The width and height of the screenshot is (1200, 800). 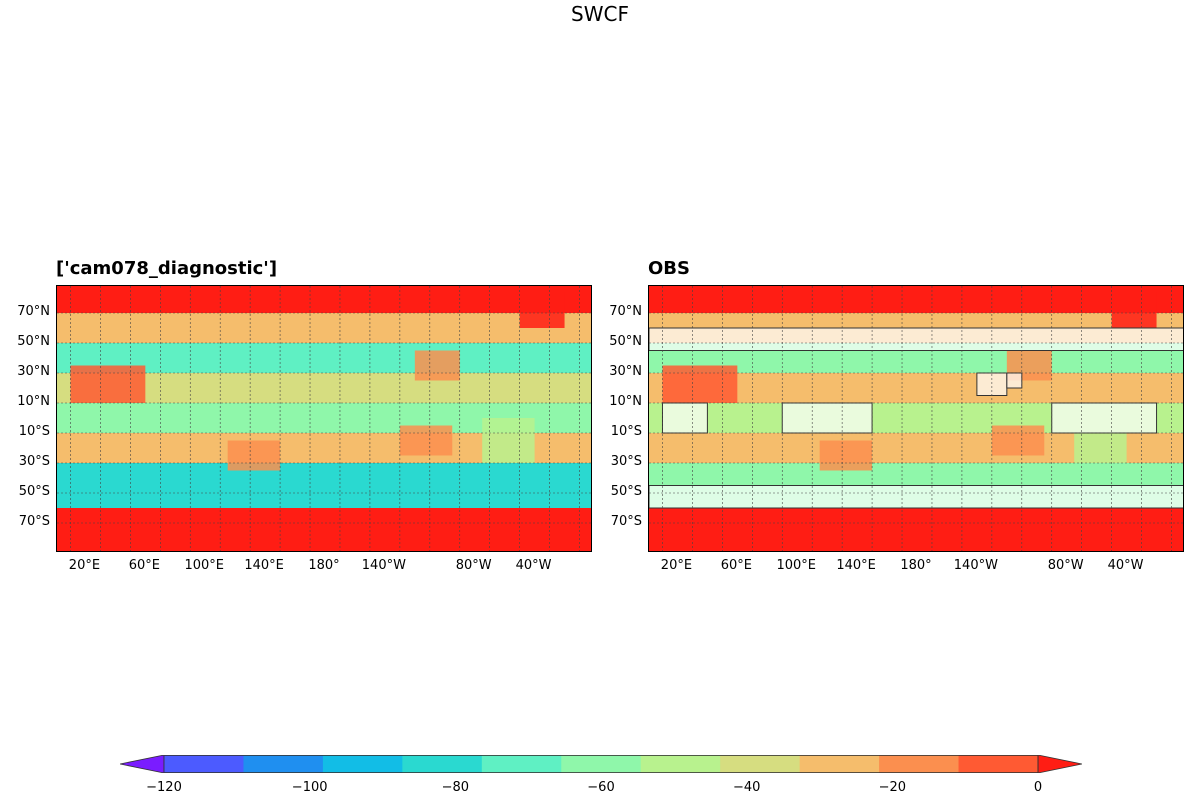 I want to click on model-heatmap, so click(x=324, y=418).